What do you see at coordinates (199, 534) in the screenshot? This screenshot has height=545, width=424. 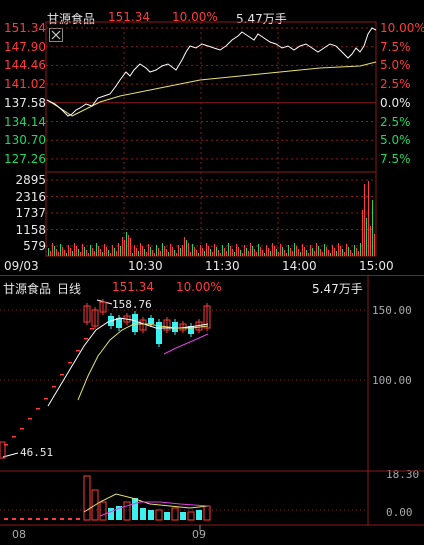 I see `date-label-09: 09` at bounding box center [199, 534].